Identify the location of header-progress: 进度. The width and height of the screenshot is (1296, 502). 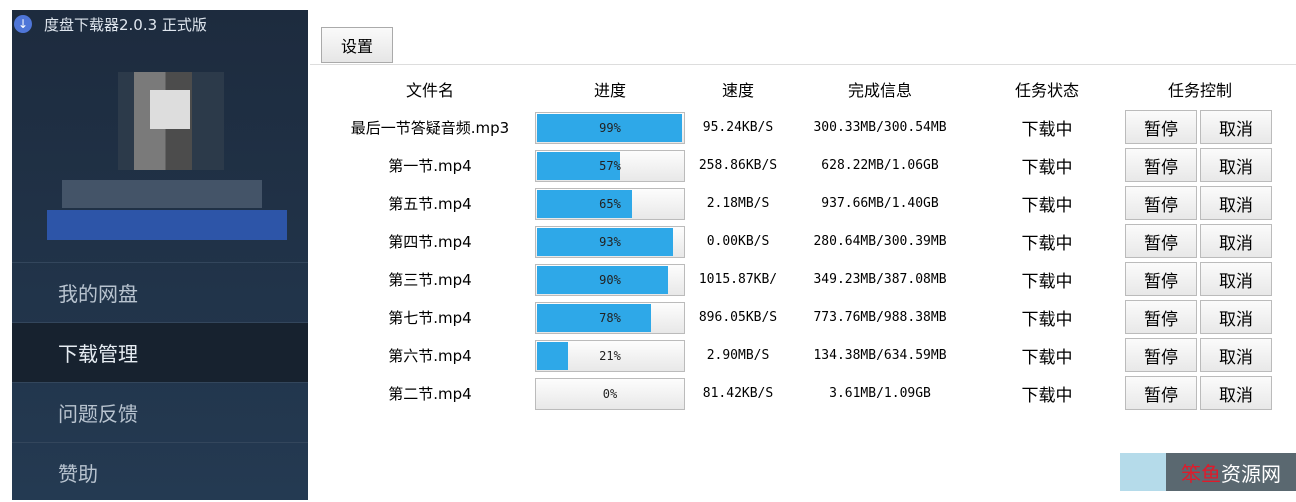
(609, 90).